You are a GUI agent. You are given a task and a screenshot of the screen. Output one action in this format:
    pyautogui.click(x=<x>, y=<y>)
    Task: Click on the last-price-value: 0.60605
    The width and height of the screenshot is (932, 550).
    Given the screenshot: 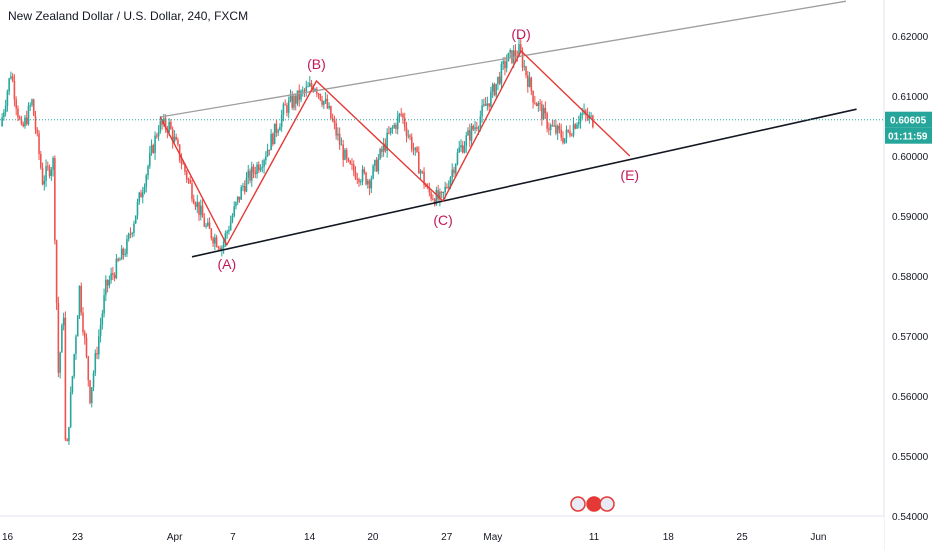 What is the action you would take?
    pyautogui.click(x=908, y=121)
    